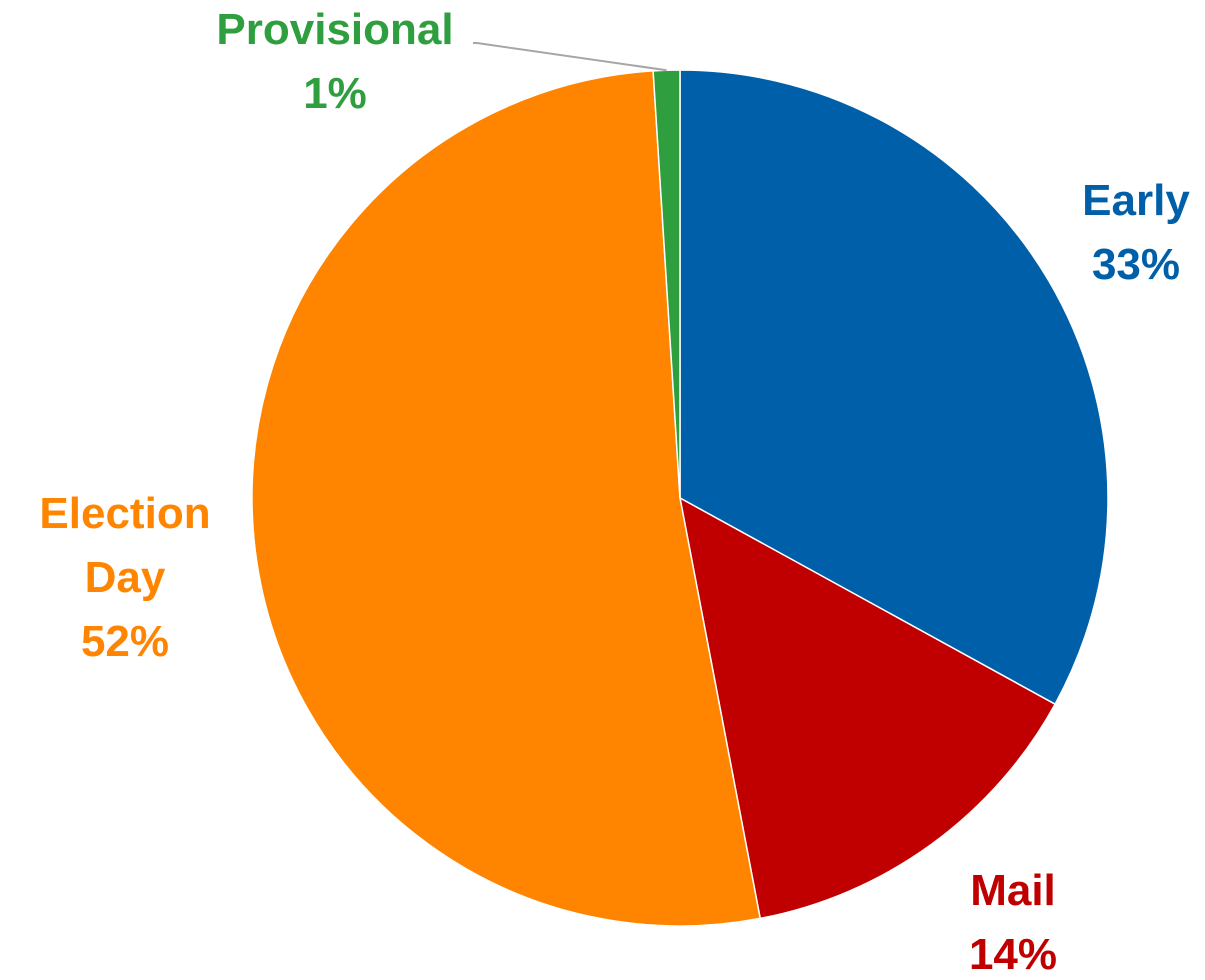  What do you see at coordinates (867, 708) in the screenshot?
I see `pie-slice-mail` at bounding box center [867, 708].